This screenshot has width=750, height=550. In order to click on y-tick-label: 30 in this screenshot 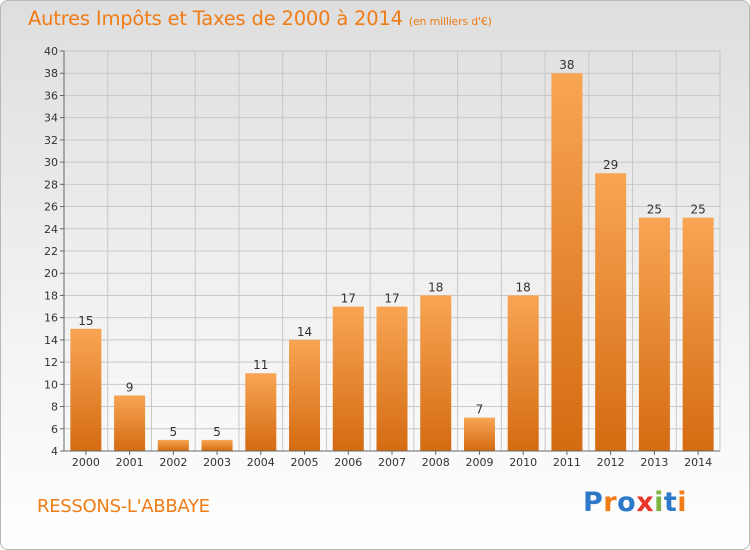, I will do `click(51, 162)`.